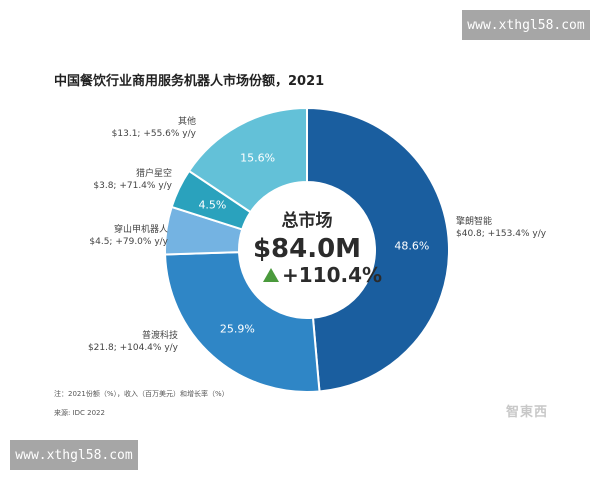  Describe the element at coordinates (187, 121) in the screenshot. I see `slice-name-label: 其他` at that location.